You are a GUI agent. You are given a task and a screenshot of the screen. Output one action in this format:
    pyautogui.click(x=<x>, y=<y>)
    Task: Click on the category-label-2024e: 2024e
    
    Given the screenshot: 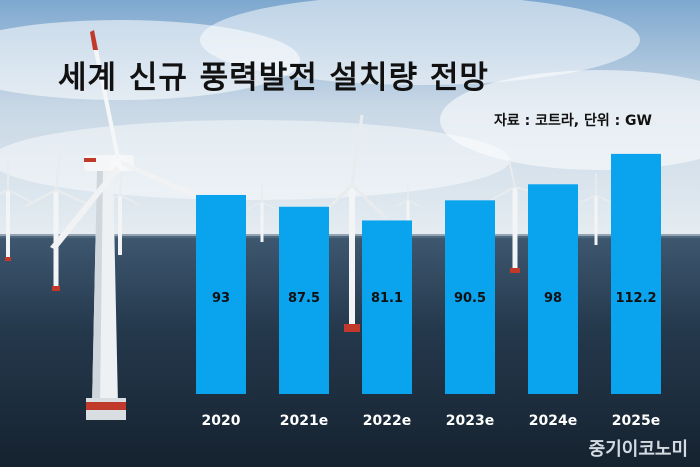 What is the action you would take?
    pyautogui.click(x=553, y=421)
    